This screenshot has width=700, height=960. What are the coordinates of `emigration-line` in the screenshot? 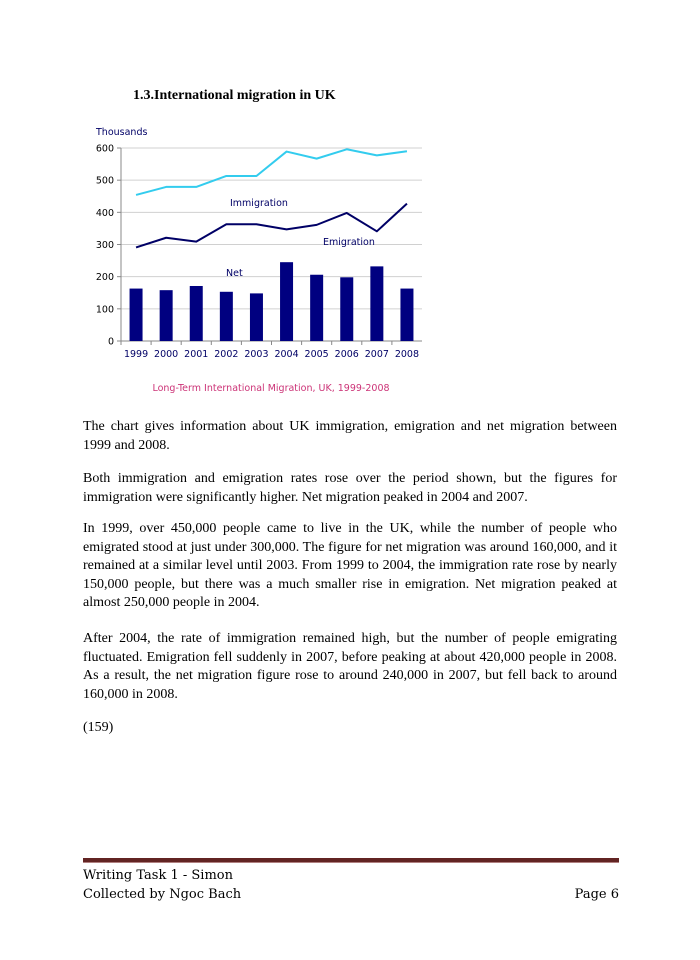 It's located at (271, 225).